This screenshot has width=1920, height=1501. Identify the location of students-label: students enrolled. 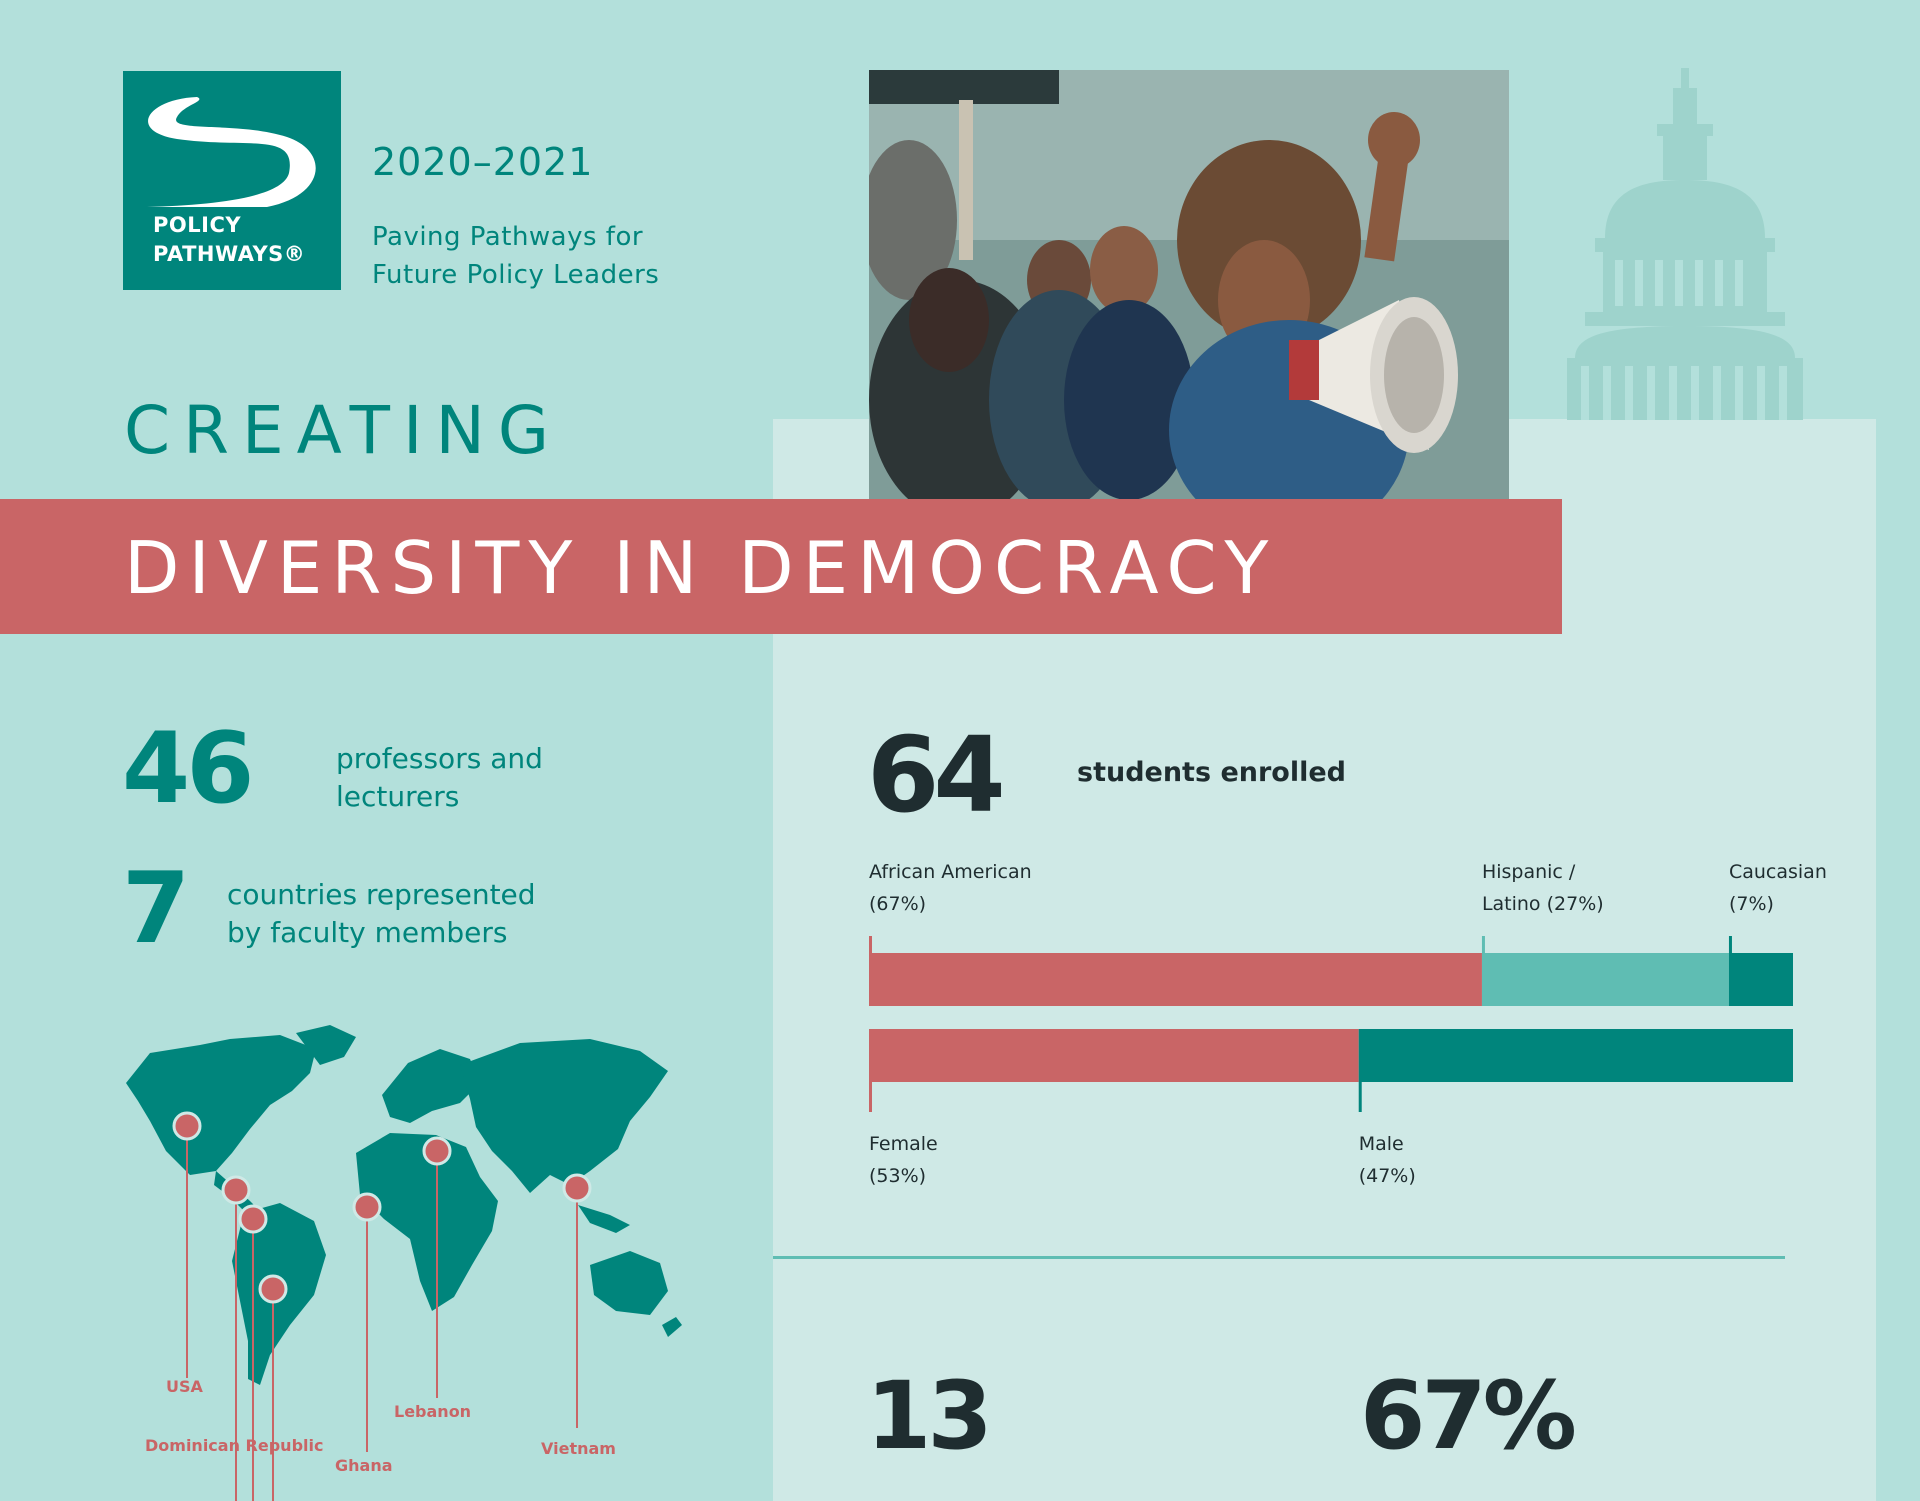
(1211, 772).